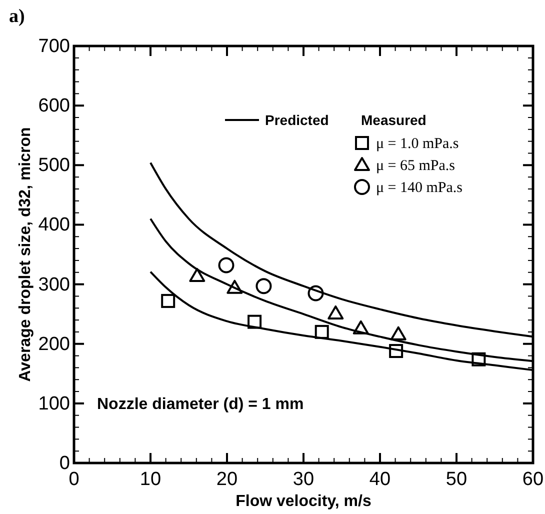 This screenshot has height=514, width=545. Describe the element at coordinates (64, 463) in the screenshot. I see `y-tick-label: 0` at that location.